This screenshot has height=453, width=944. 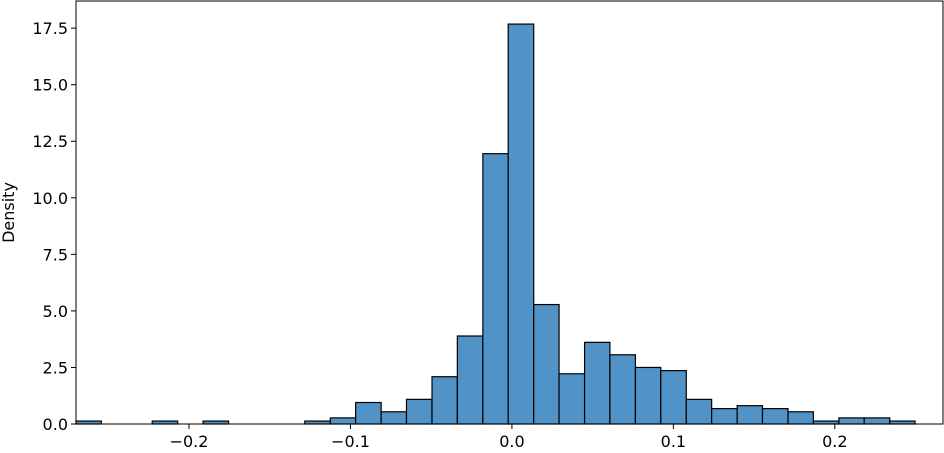 What do you see at coordinates (50, 85) in the screenshot?
I see `y-tick-label: 15.0` at bounding box center [50, 85].